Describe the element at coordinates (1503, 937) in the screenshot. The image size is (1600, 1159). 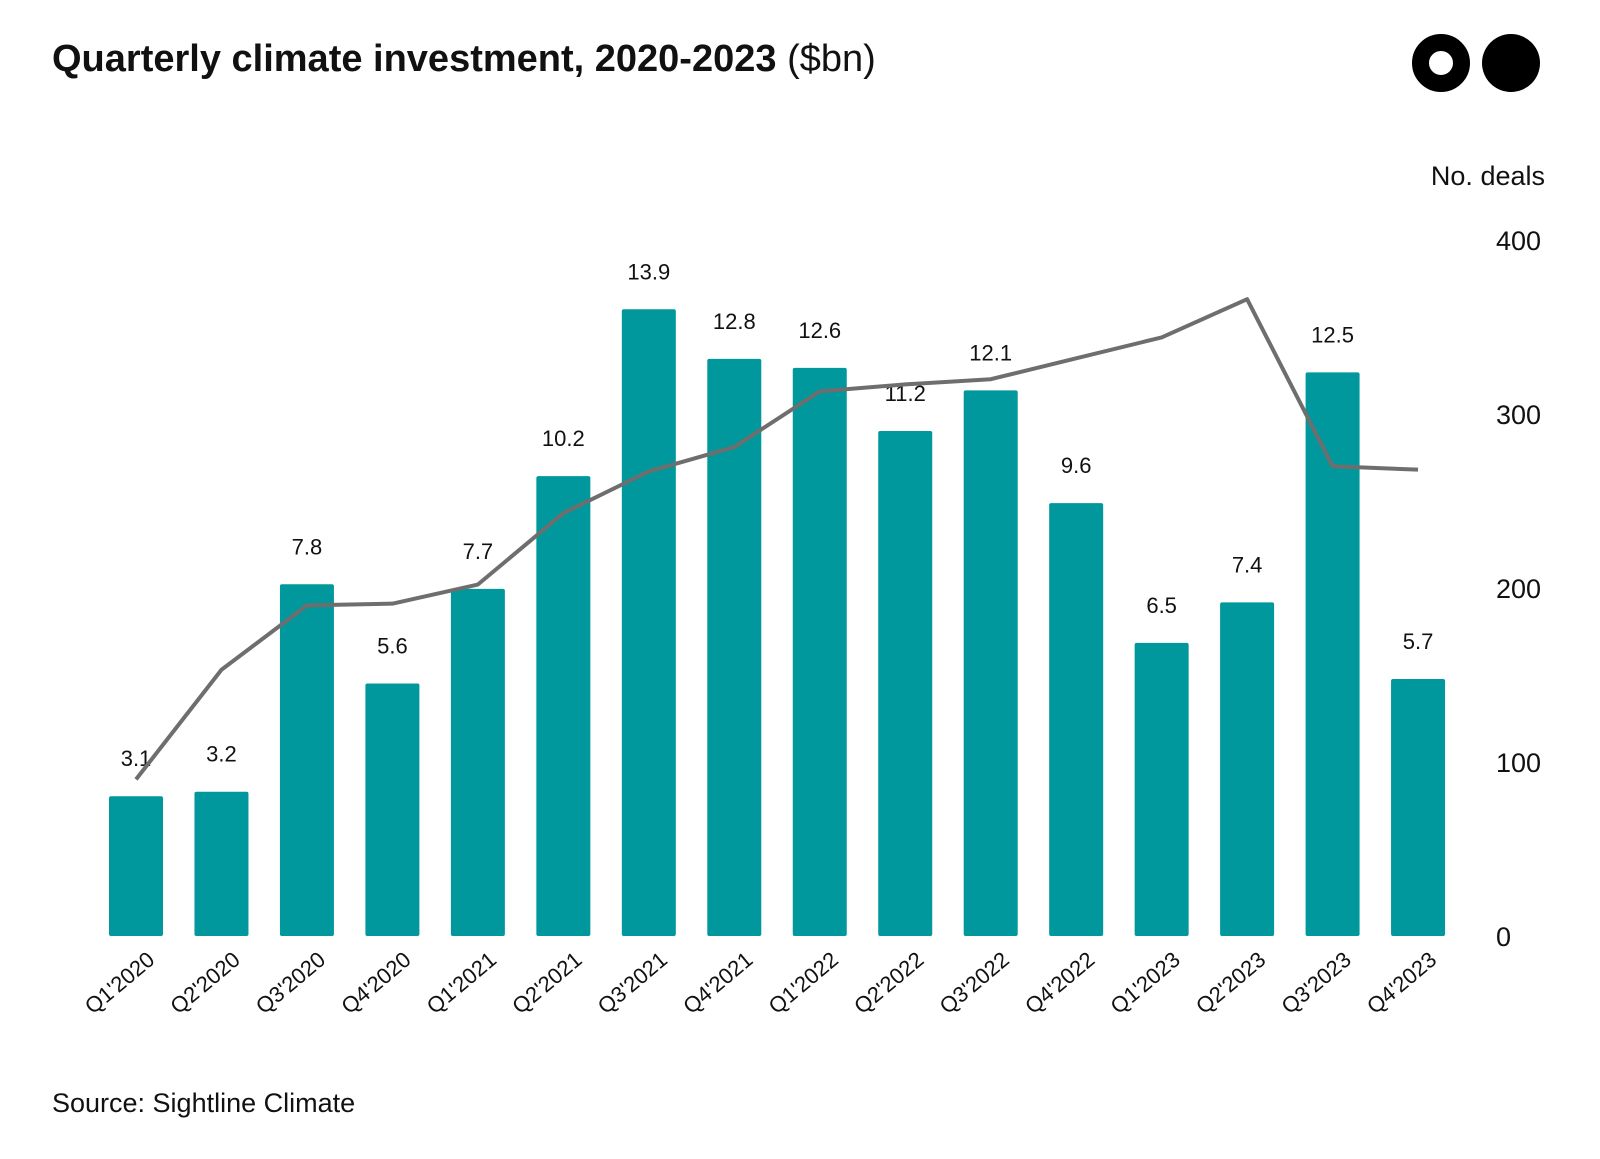
I see `y-right-tick-label: 0` at that location.